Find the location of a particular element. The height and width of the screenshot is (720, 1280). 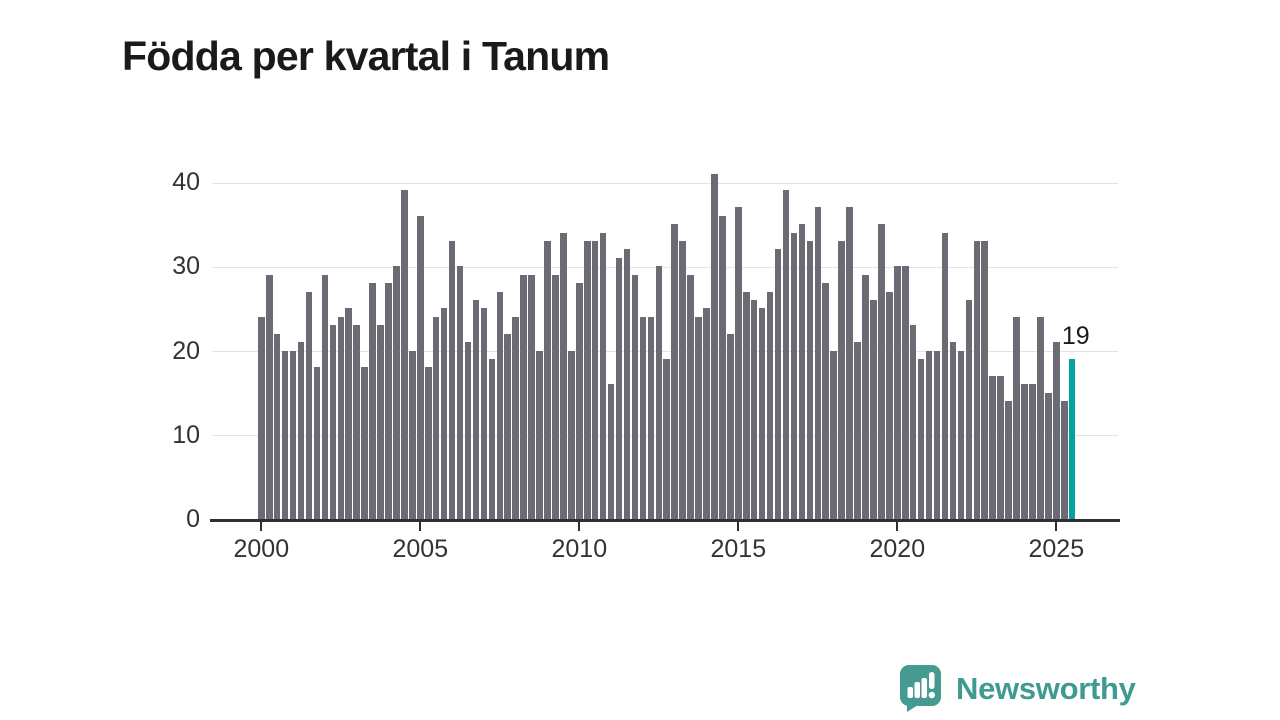

y-axis-tick-label: 20 is located at coordinates (186, 350).